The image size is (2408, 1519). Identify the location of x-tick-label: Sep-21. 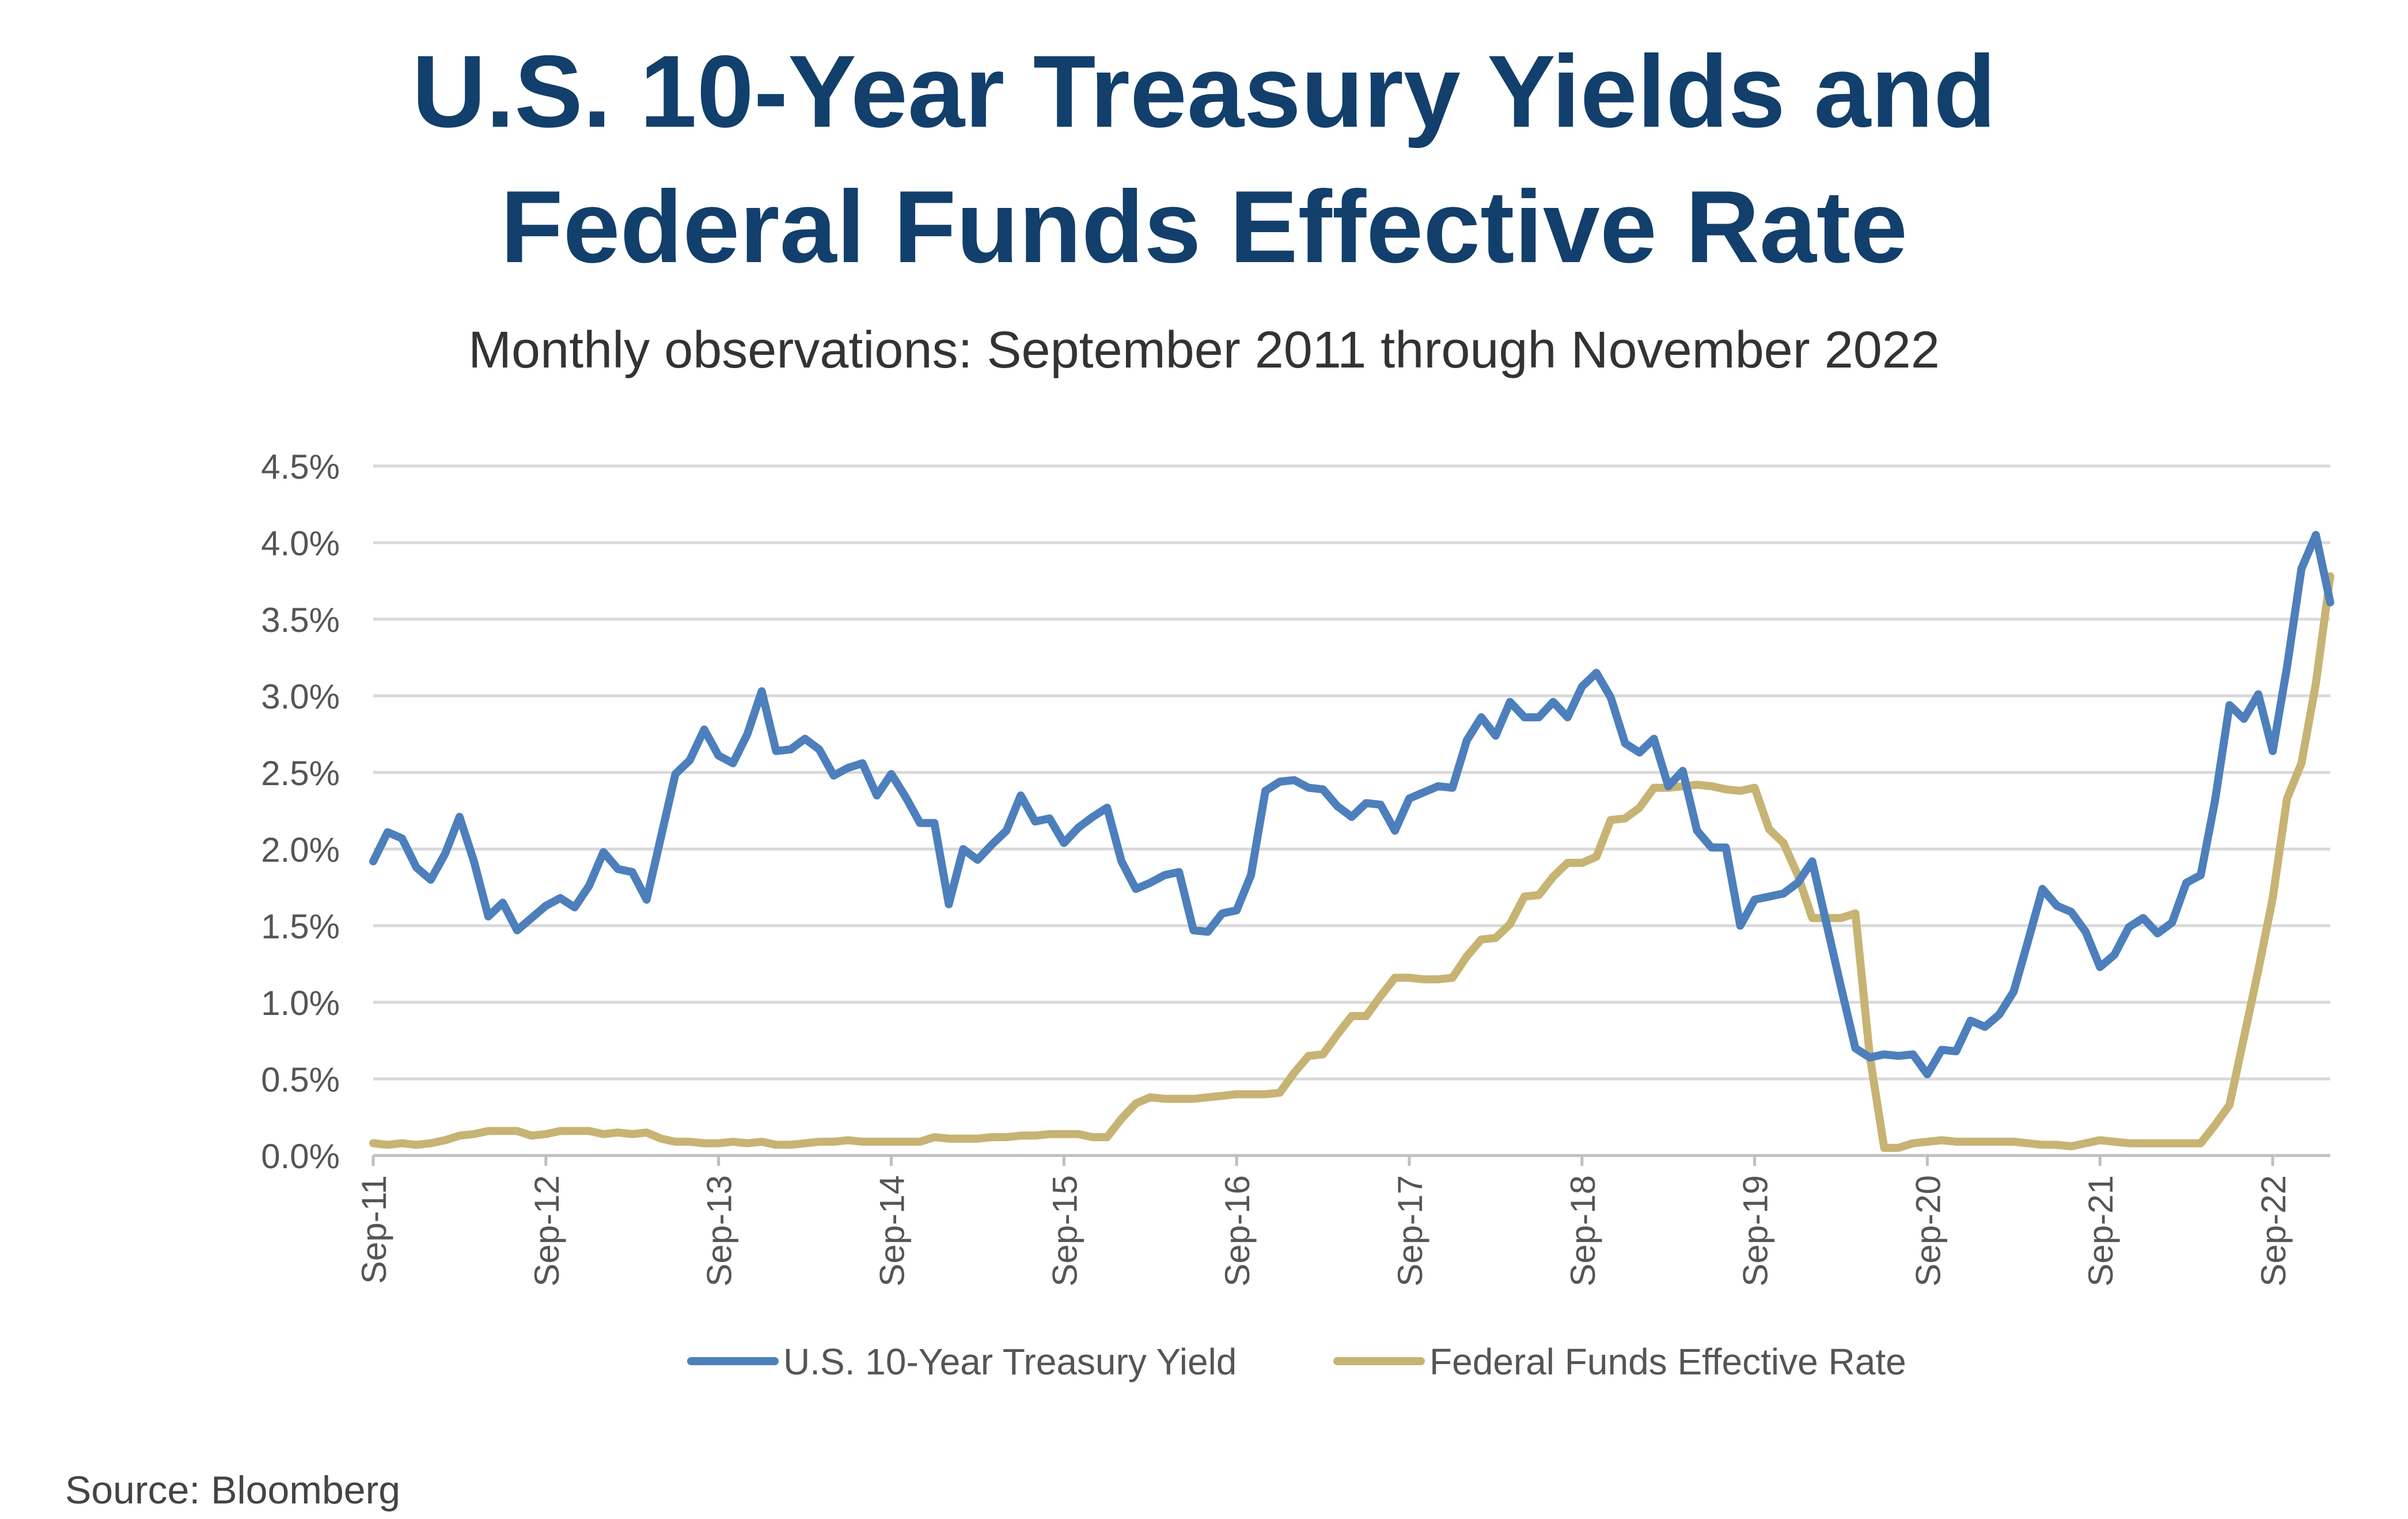
(2100, 1230).